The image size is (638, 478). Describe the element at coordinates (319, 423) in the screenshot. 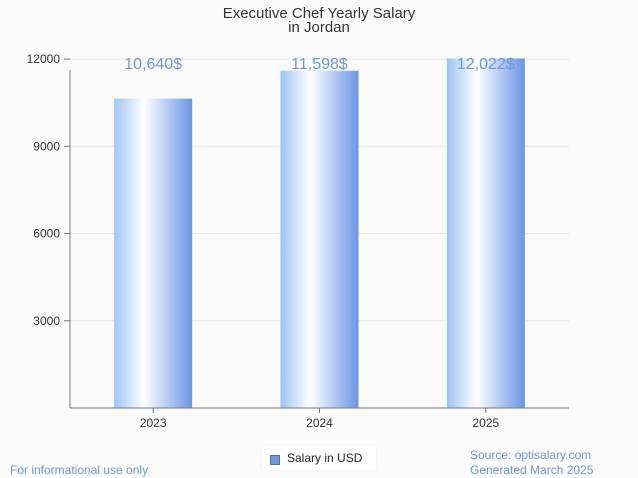

I see `x-tick-label: 2024` at that location.